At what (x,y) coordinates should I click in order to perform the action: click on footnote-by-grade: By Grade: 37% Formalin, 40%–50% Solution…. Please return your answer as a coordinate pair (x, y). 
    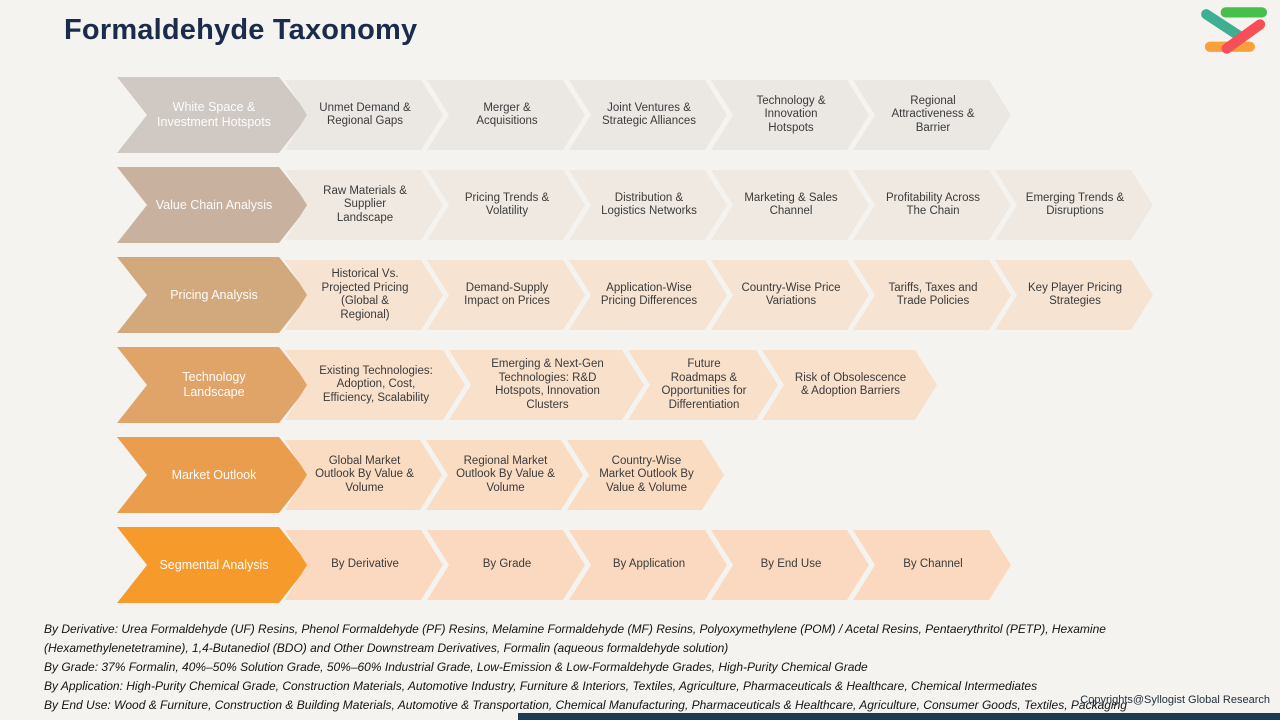
    Looking at the image, I should click on (456, 667).